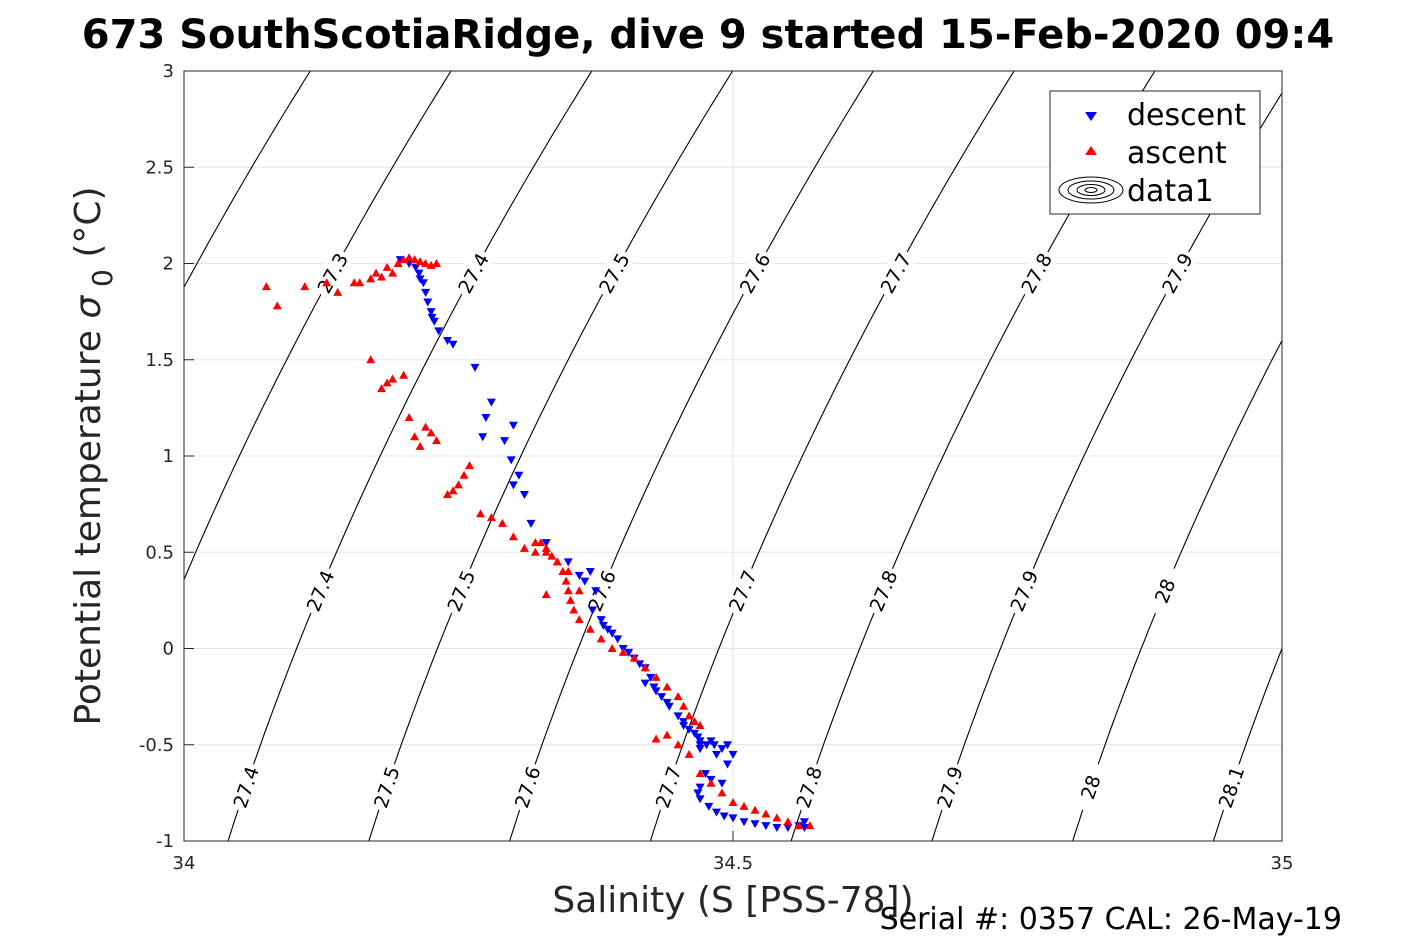 This screenshot has width=1417, height=945. I want to click on y-tick-label: 1.5, so click(159, 360).